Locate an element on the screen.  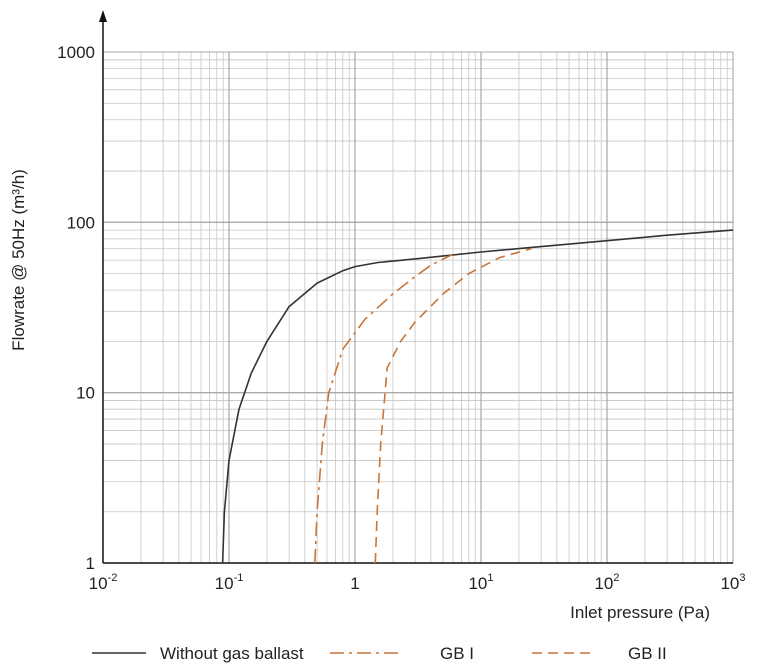
y-tick-labels: 1 10 100 1000 is located at coordinates (76, 308).